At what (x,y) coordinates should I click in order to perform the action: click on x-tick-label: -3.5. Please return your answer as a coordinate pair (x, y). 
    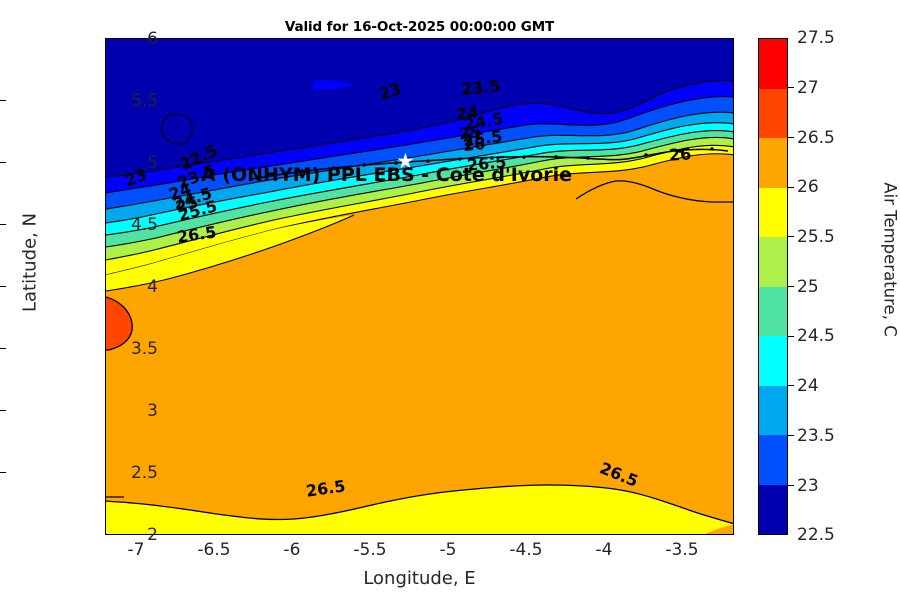
    Looking at the image, I should click on (682, 550).